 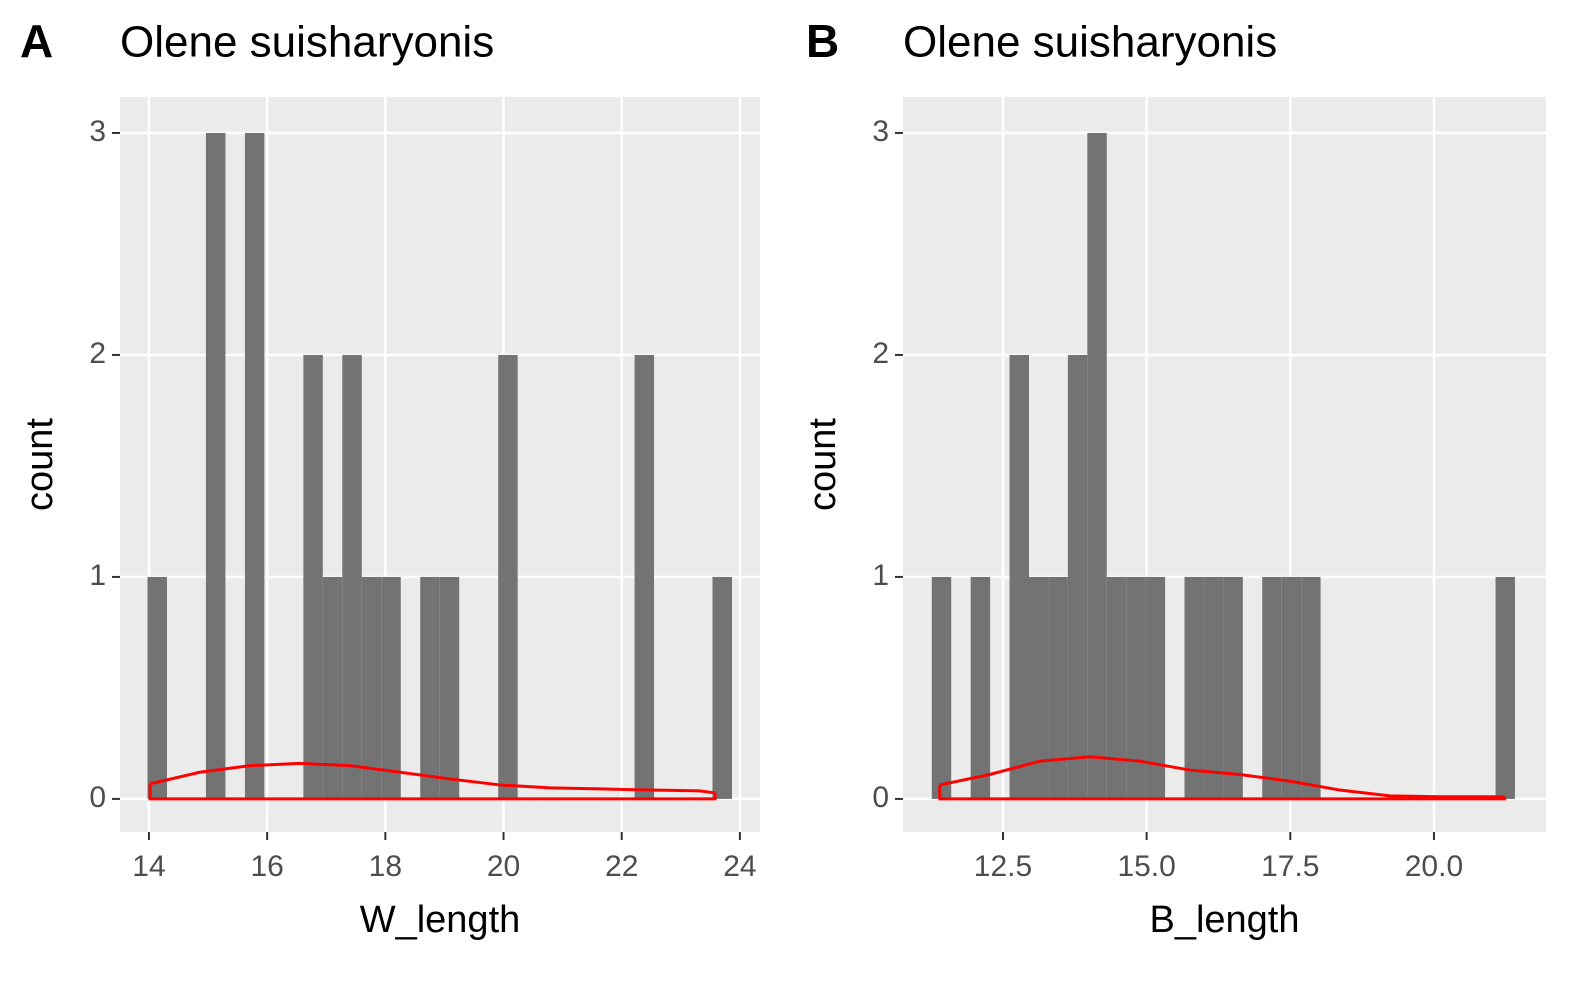 What do you see at coordinates (1224, 920) in the screenshot?
I see `x-axis-label: B_length` at bounding box center [1224, 920].